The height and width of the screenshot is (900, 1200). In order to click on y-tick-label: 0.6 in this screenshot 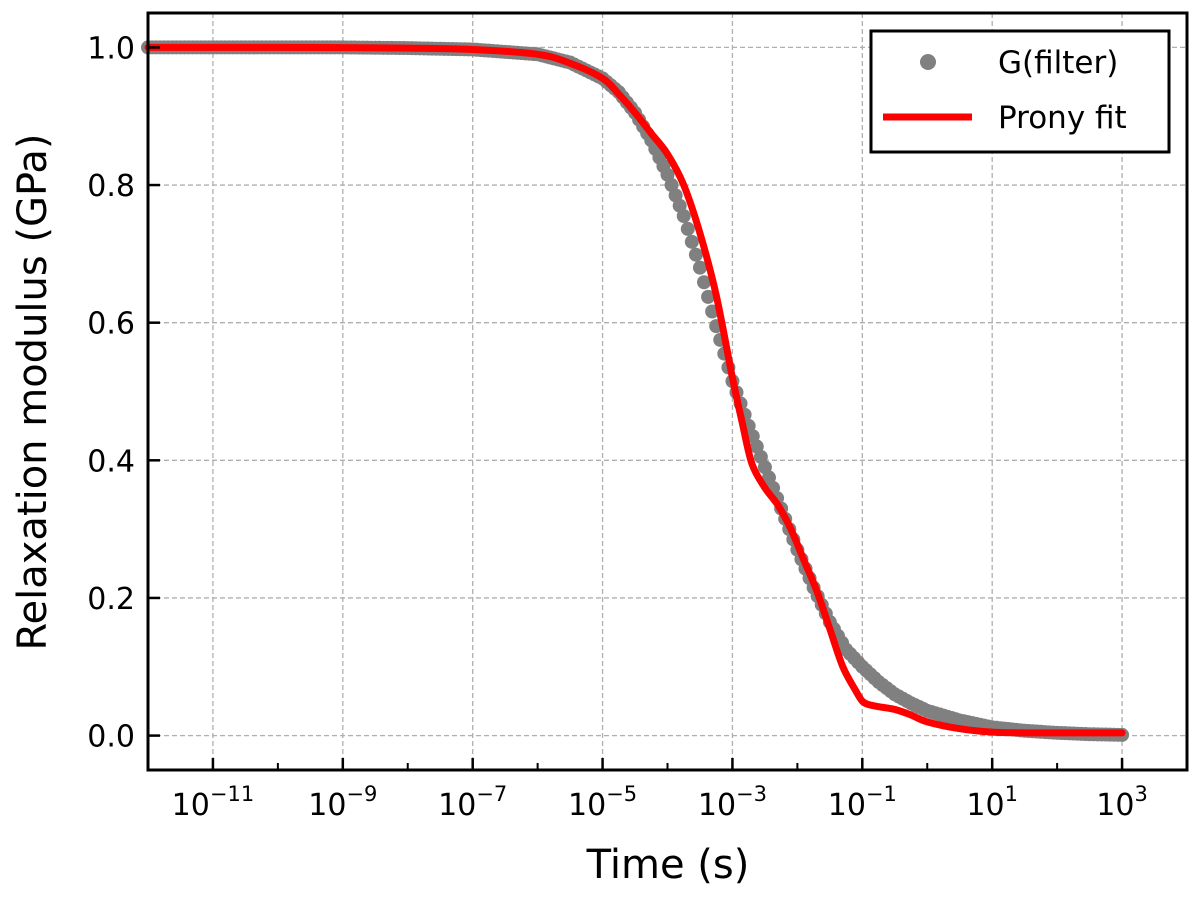, I will do `click(111, 324)`.